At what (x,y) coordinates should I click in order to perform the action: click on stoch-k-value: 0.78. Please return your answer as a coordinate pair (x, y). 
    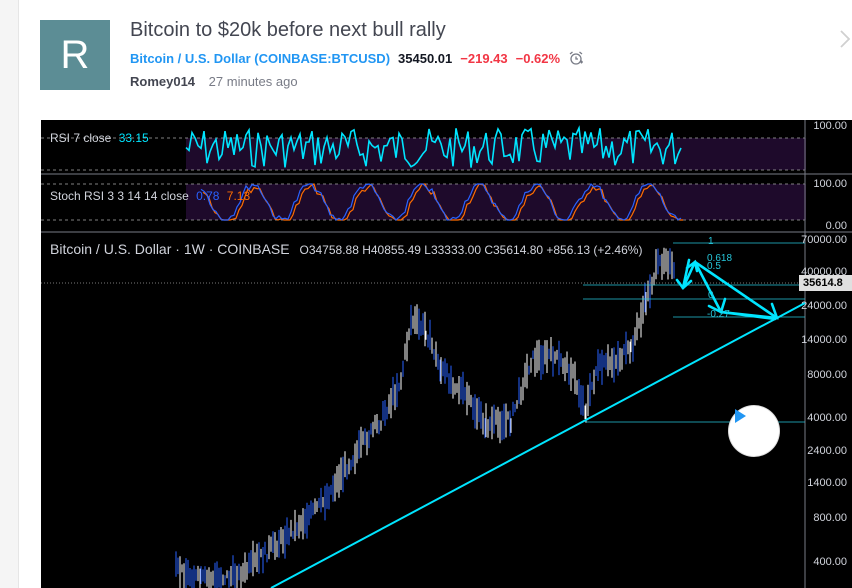
    Looking at the image, I should click on (208, 196).